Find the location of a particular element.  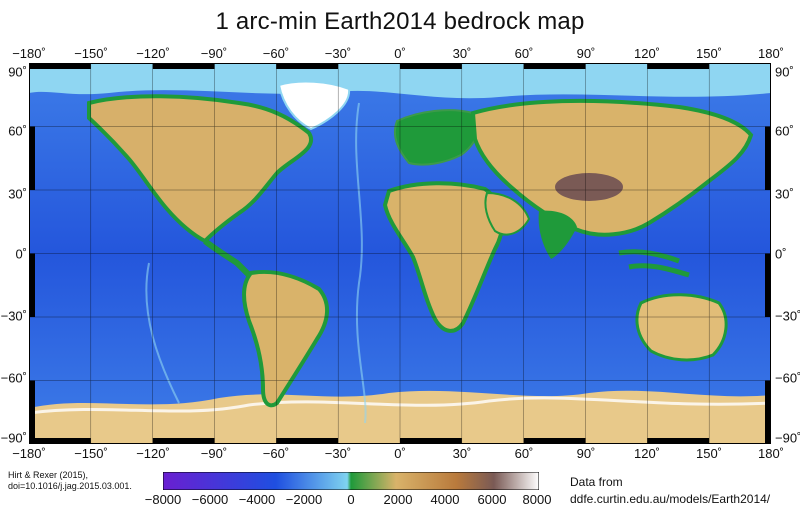

mid-atlantic-ridge is located at coordinates (361, 263).